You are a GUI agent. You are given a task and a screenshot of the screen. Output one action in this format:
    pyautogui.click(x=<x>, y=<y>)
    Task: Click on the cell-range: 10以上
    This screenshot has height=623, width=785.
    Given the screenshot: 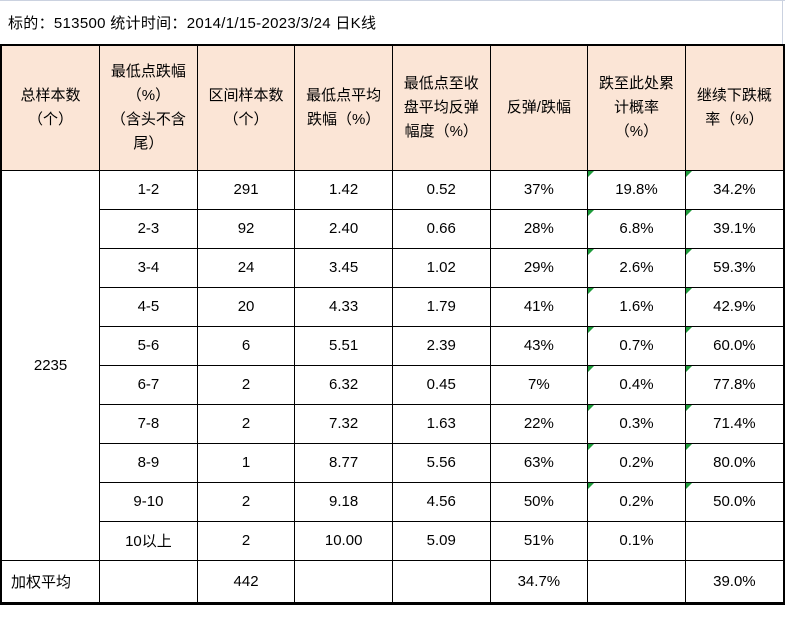 What is the action you would take?
    pyautogui.click(x=148, y=540)
    